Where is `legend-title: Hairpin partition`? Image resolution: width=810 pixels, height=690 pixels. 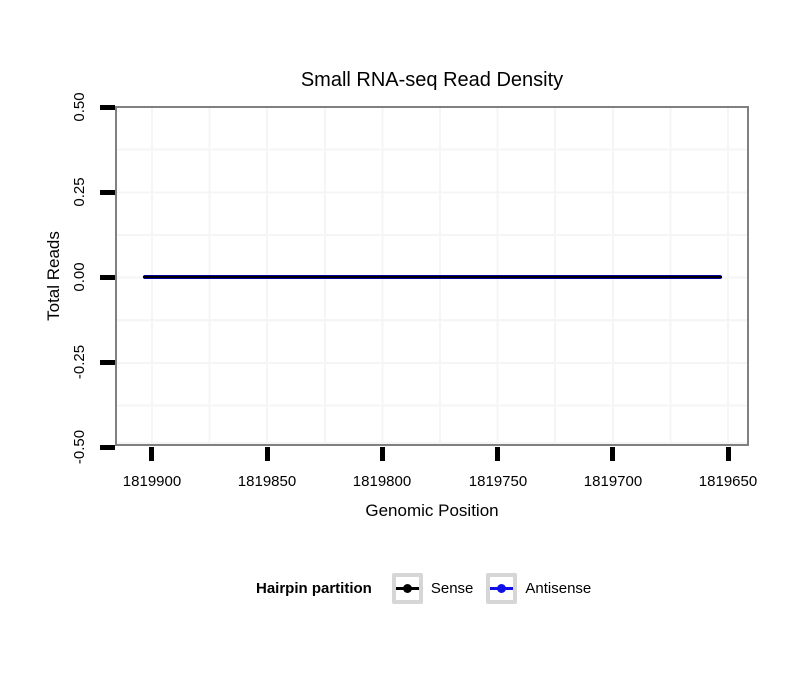
legend-title: Hairpin partition is located at coordinates (314, 588).